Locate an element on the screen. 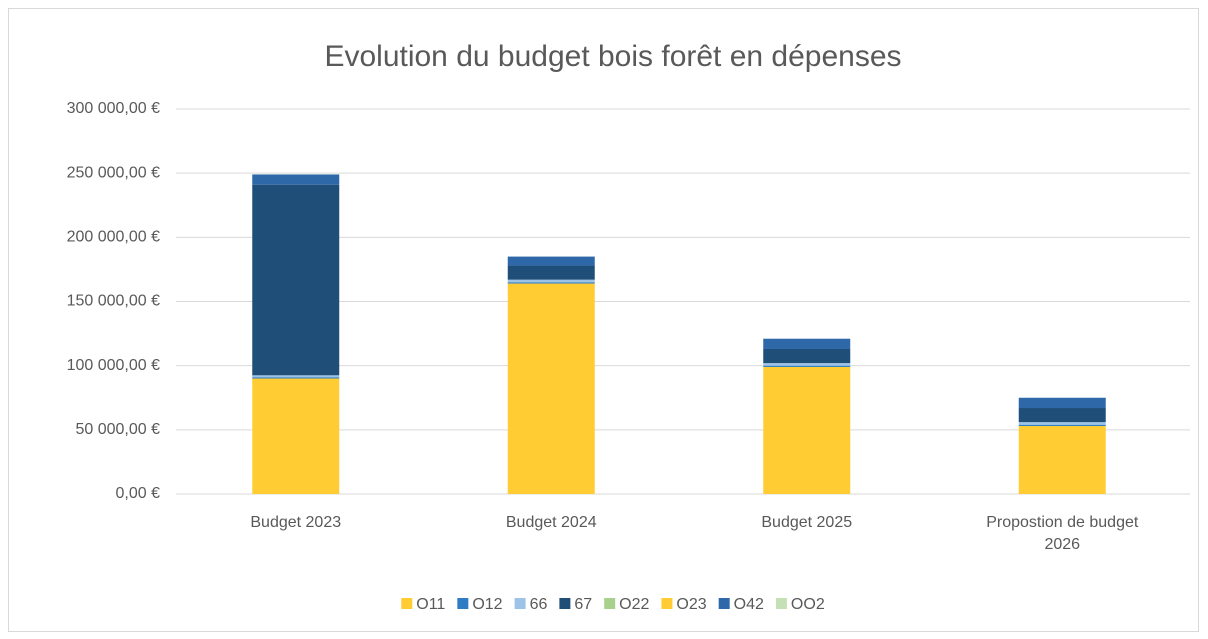  legend-label: OO2 is located at coordinates (808, 604).